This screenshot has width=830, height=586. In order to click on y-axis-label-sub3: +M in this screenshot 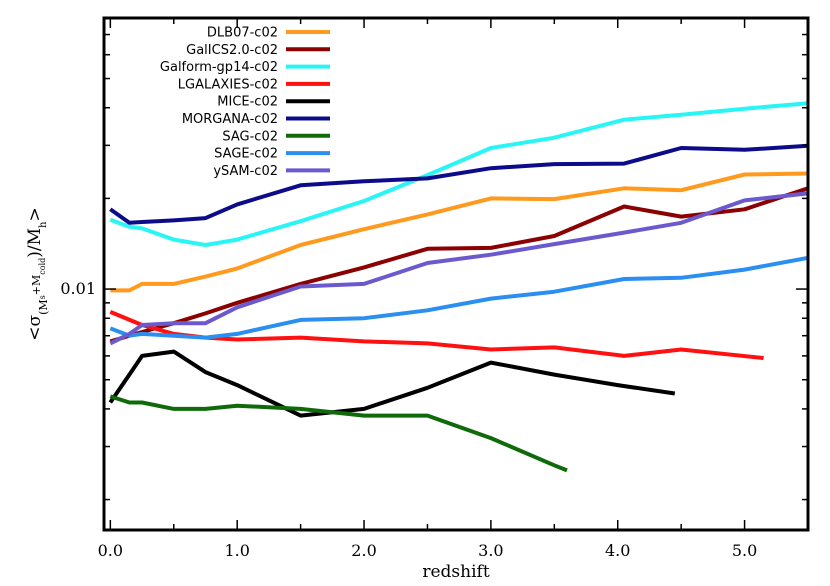, I will do `click(36, 285)`.